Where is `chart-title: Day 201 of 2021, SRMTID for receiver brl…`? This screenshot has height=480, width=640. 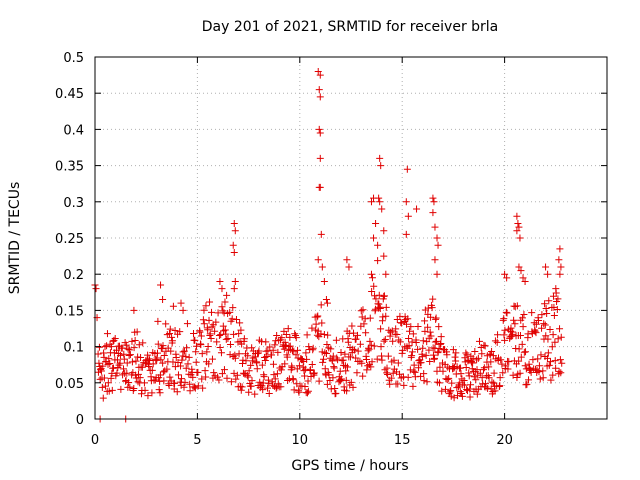 chart-title: Day 201 of 2021, SRMTID for receiver brl… is located at coordinates (350, 27).